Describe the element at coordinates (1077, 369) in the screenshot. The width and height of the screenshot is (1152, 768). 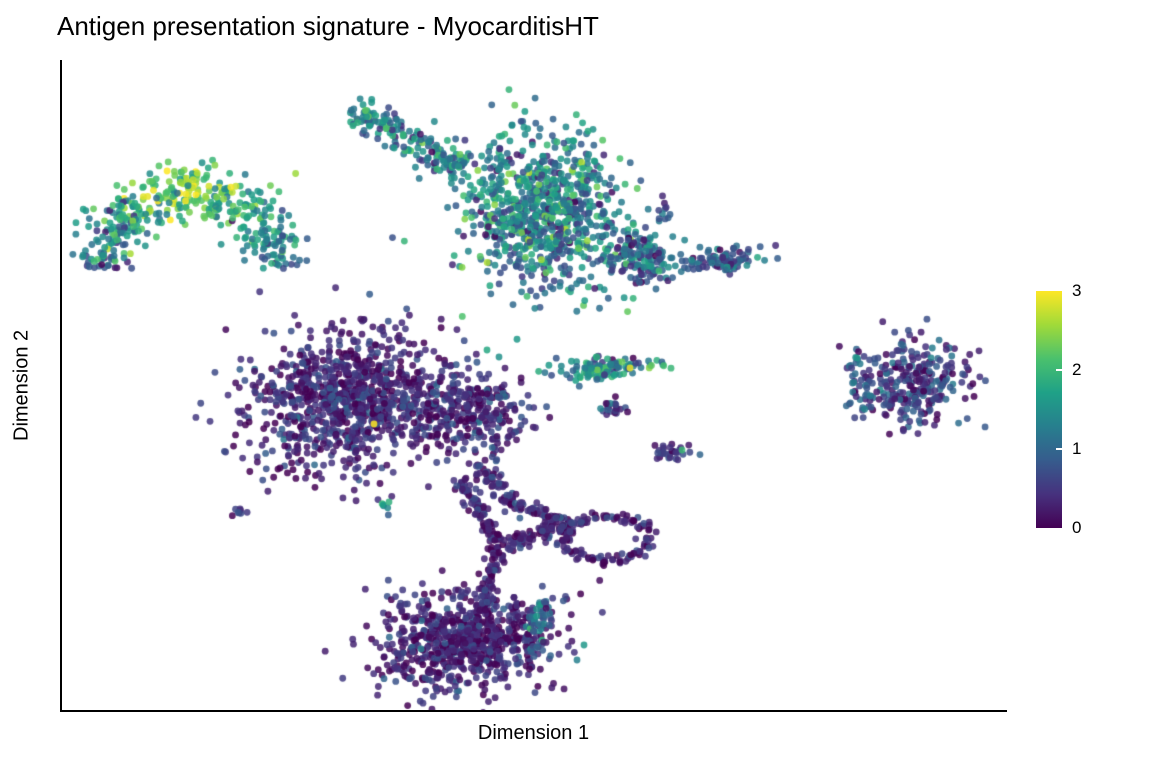
I see `colorbar-tick-label: 2` at that location.